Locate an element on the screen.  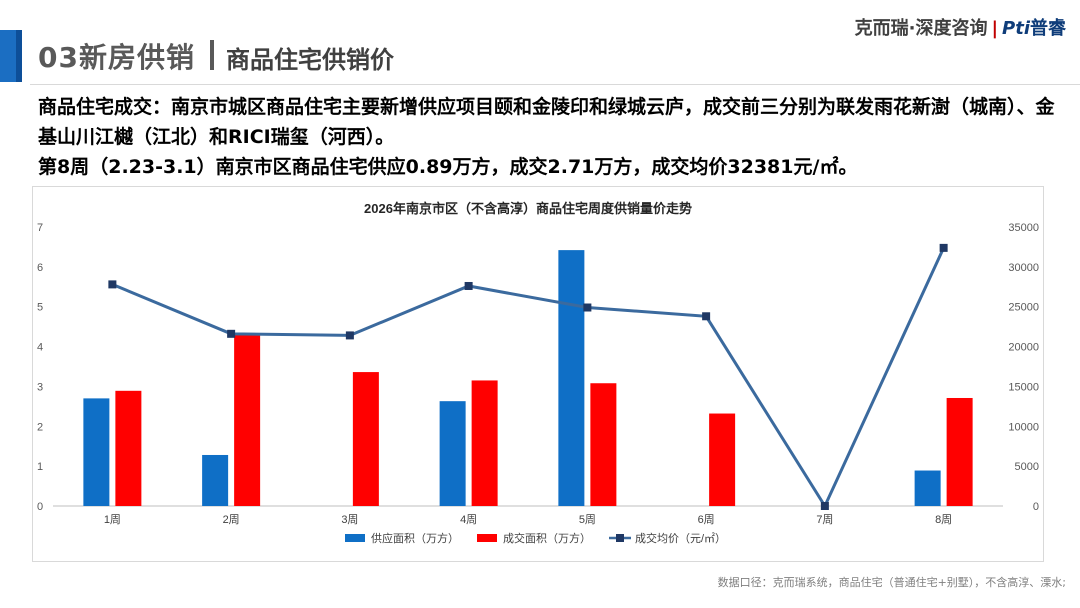
brand-logo-name: 普睿 is located at coordinates (1048, 28).